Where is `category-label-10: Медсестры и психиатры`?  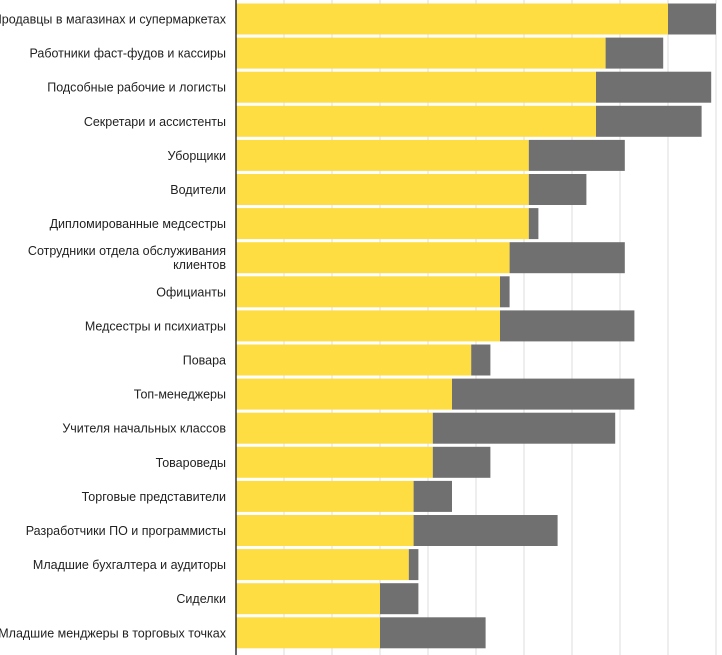 category-label-10: Медсестры и психиатры is located at coordinates (155, 326).